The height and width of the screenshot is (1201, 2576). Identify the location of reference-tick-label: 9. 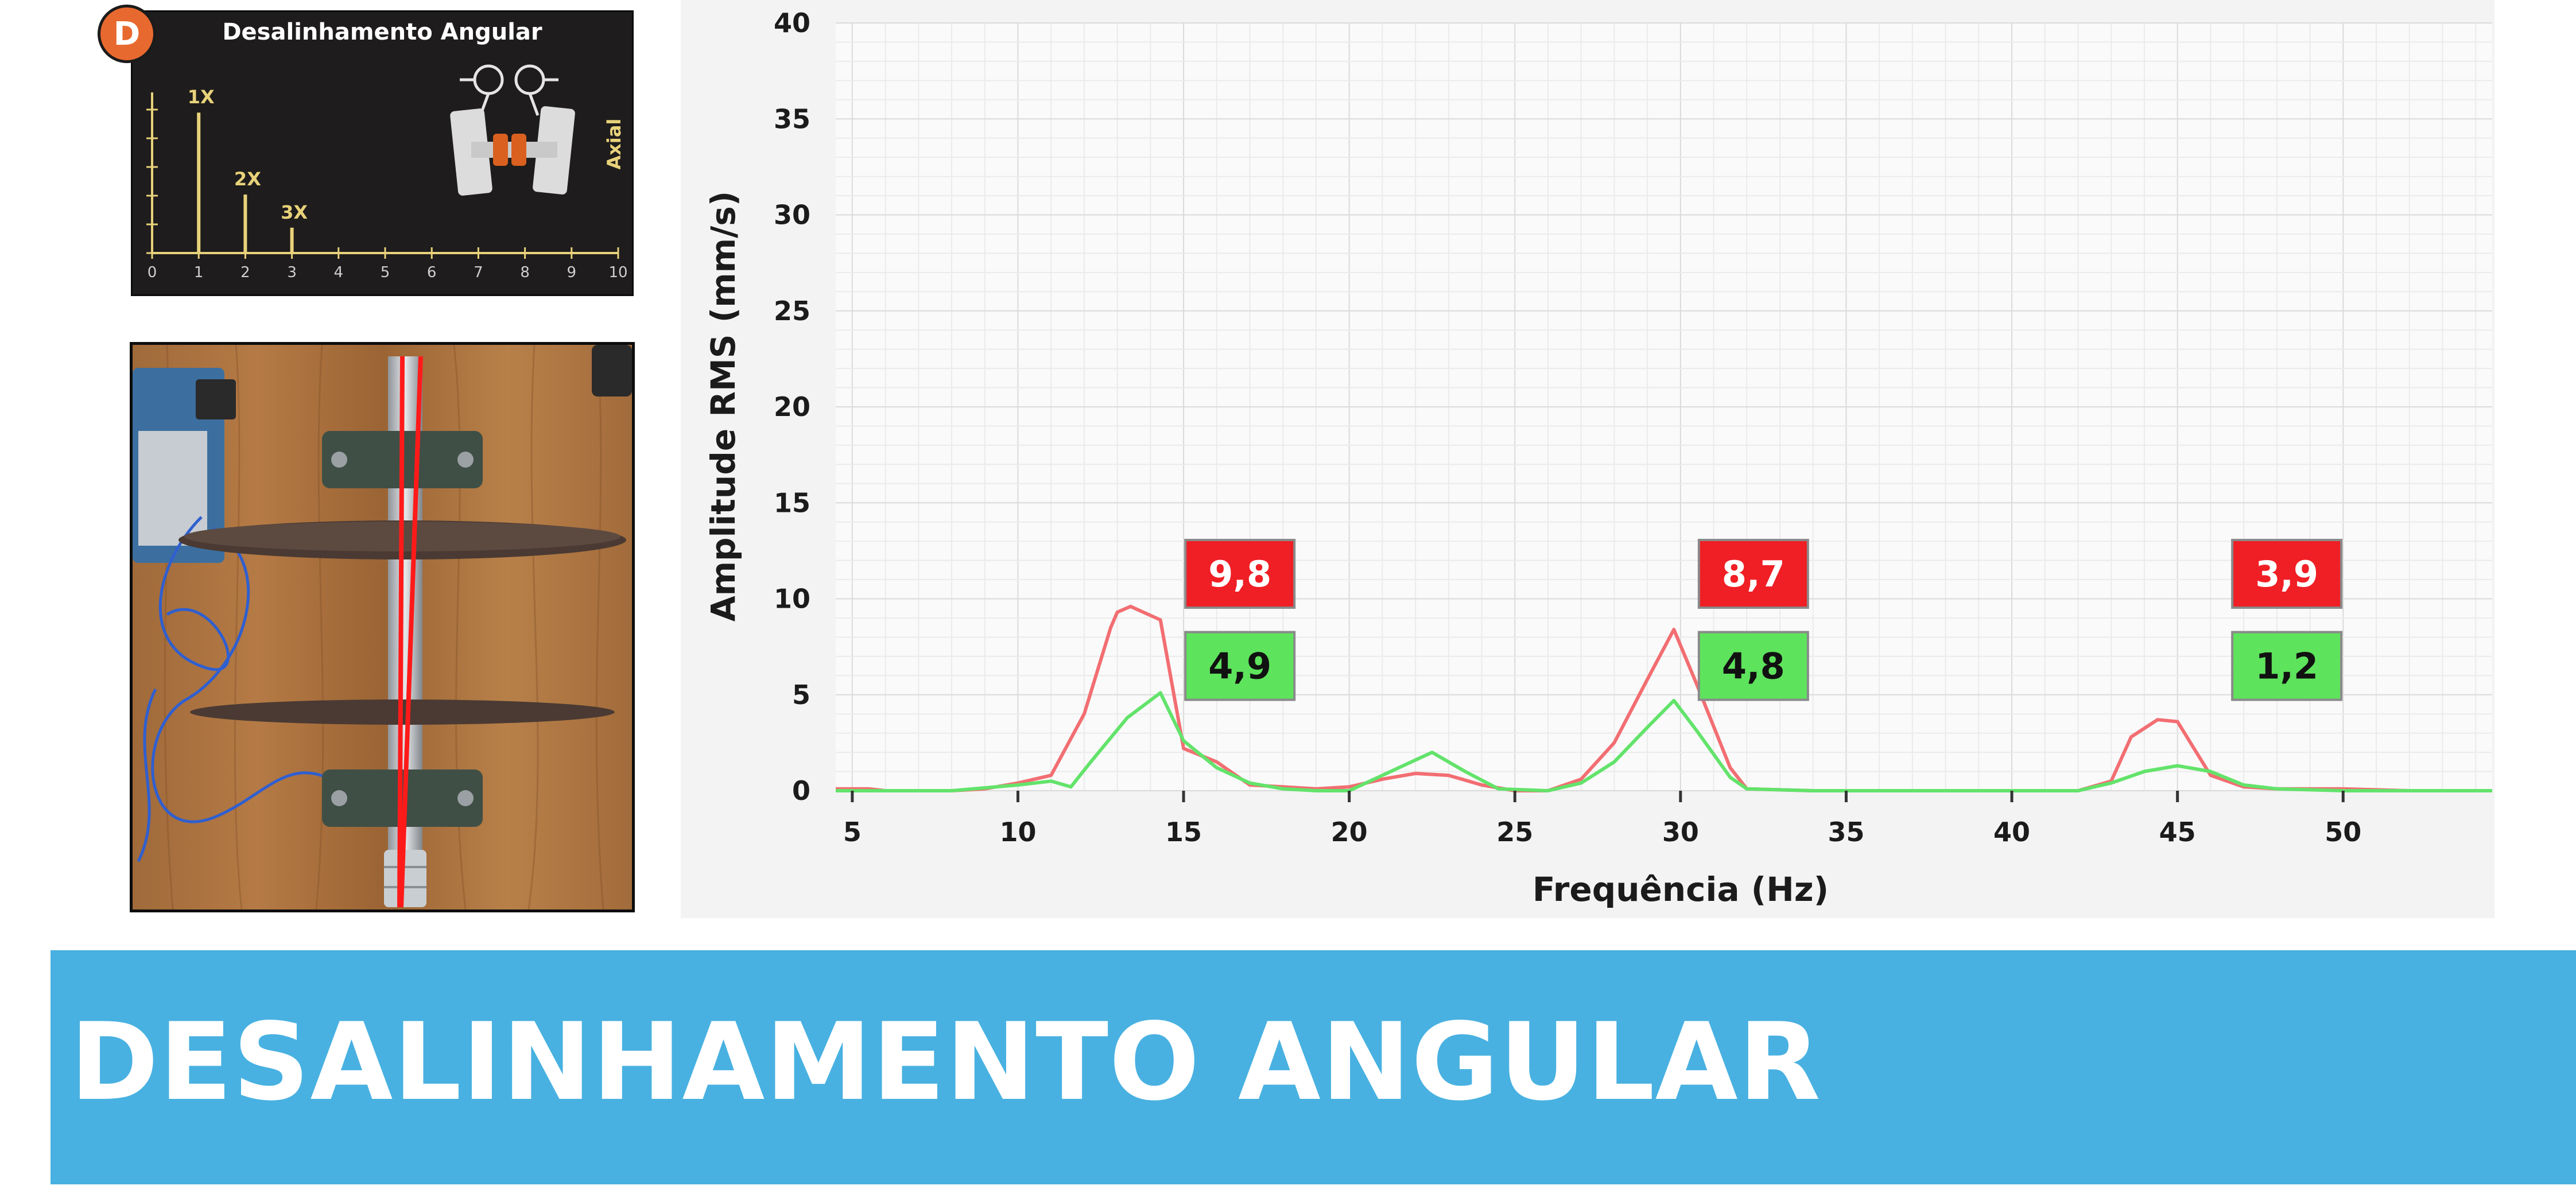
(572, 272).